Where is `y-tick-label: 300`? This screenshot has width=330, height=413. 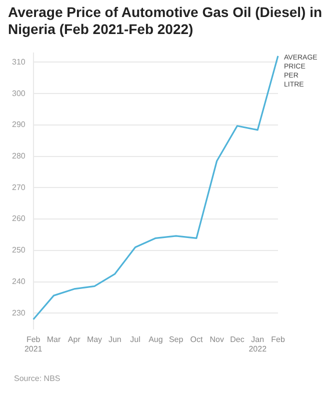
y-tick-label: 300 is located at coordinates (19, 93).